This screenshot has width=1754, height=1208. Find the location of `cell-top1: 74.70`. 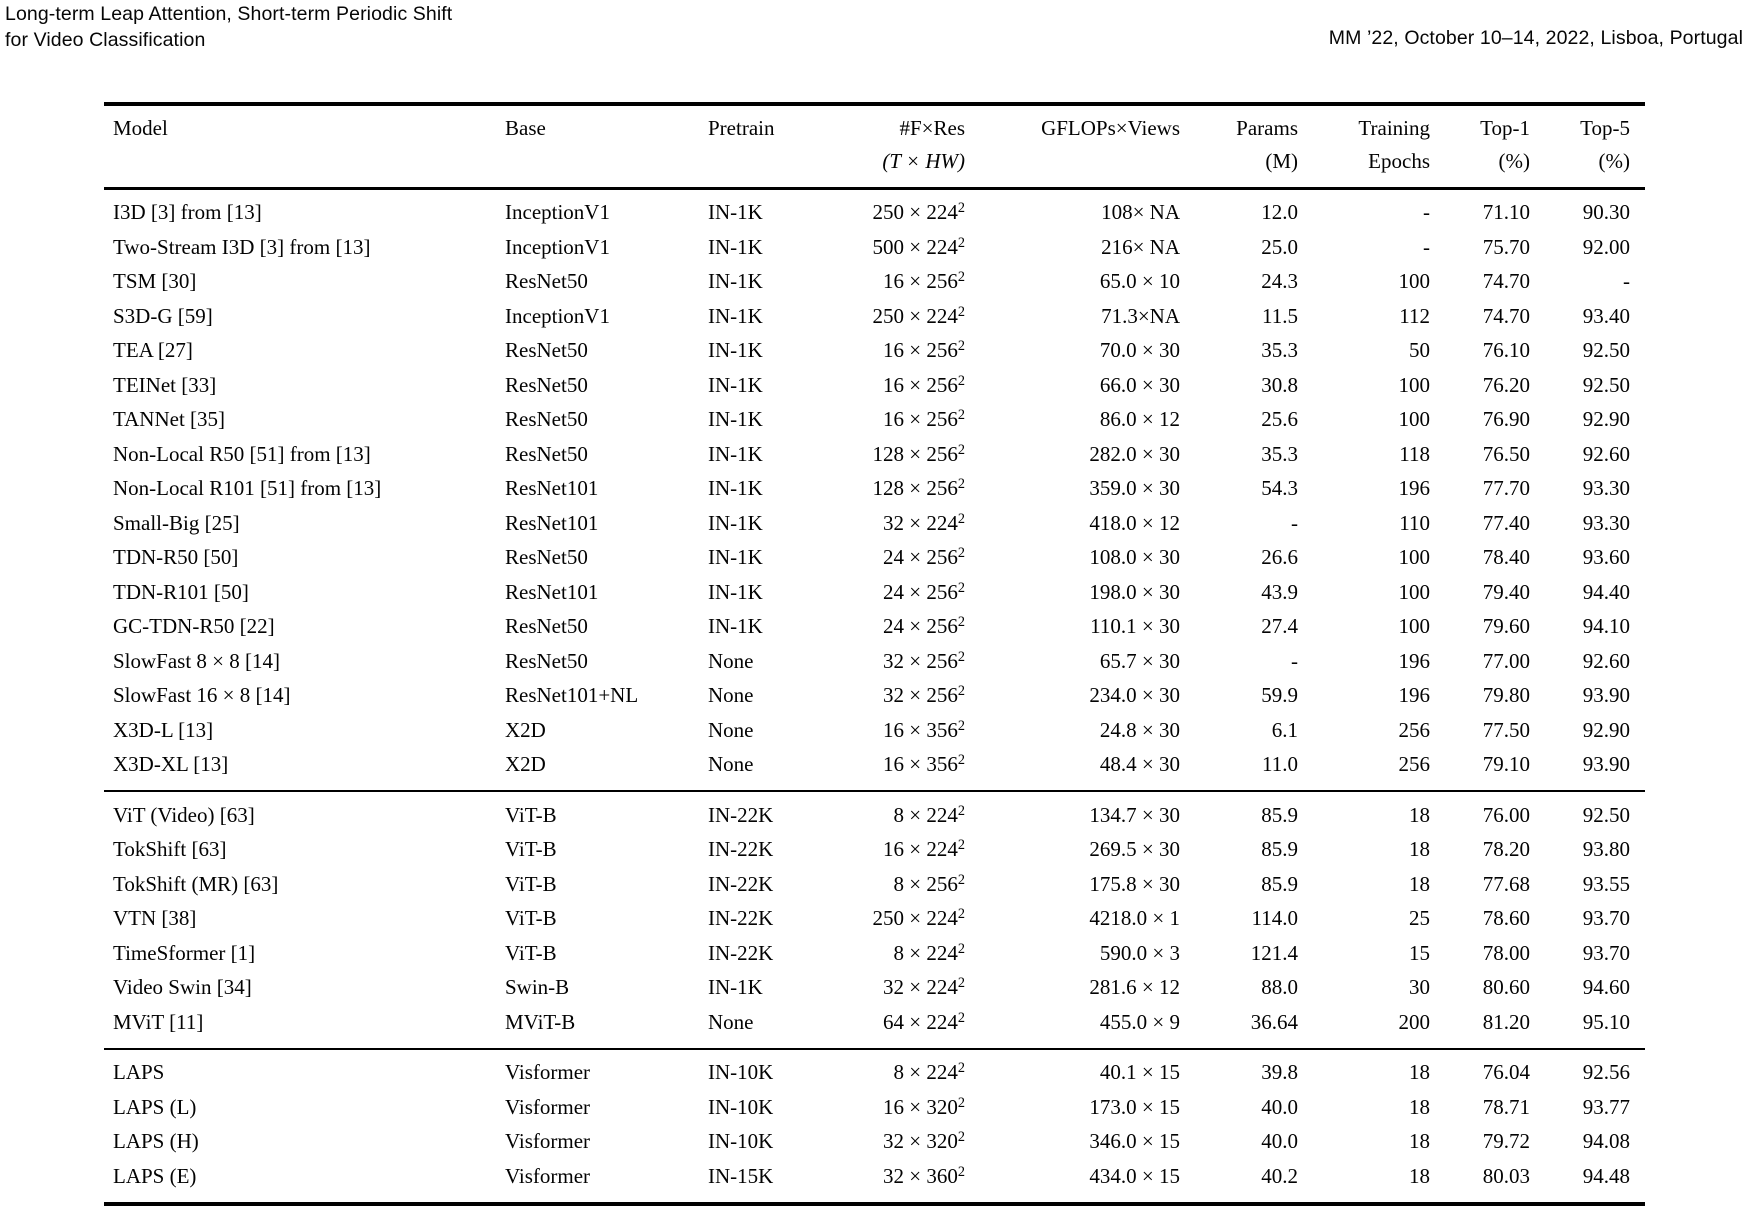

cell-top1: 74.70 is located at coordinates (1506, 315).